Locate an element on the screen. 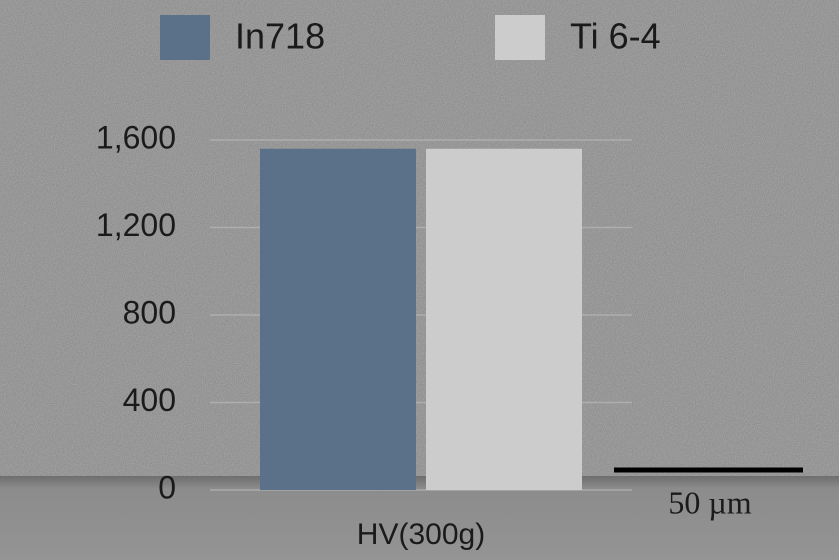 The width and height of the screenshot is (839, 560). x-tick-label: HV(300g) is located at coordinates (421, 534).